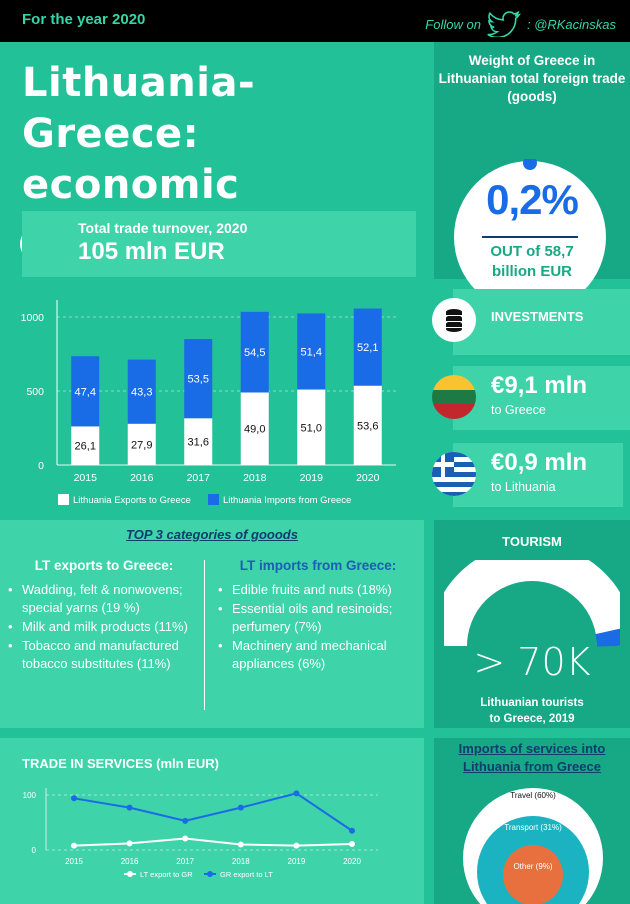 The width and height of the screenshot is (630, 904). What do you see at coordinates (539, 462) in the screenshot?
I see `invest-to-lithuania-value: €0,9 mln` at bounding box center [539, 462].